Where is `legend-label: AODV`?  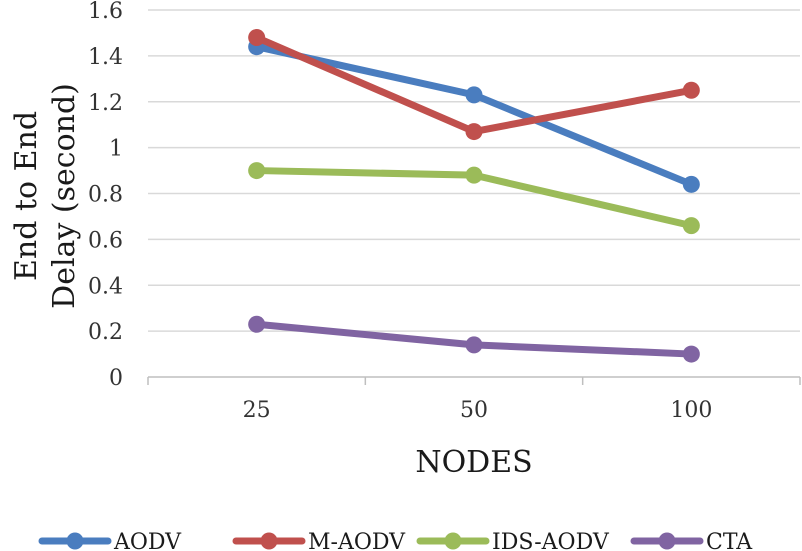
legend-label: AODV is located at coordinates (147, 540).